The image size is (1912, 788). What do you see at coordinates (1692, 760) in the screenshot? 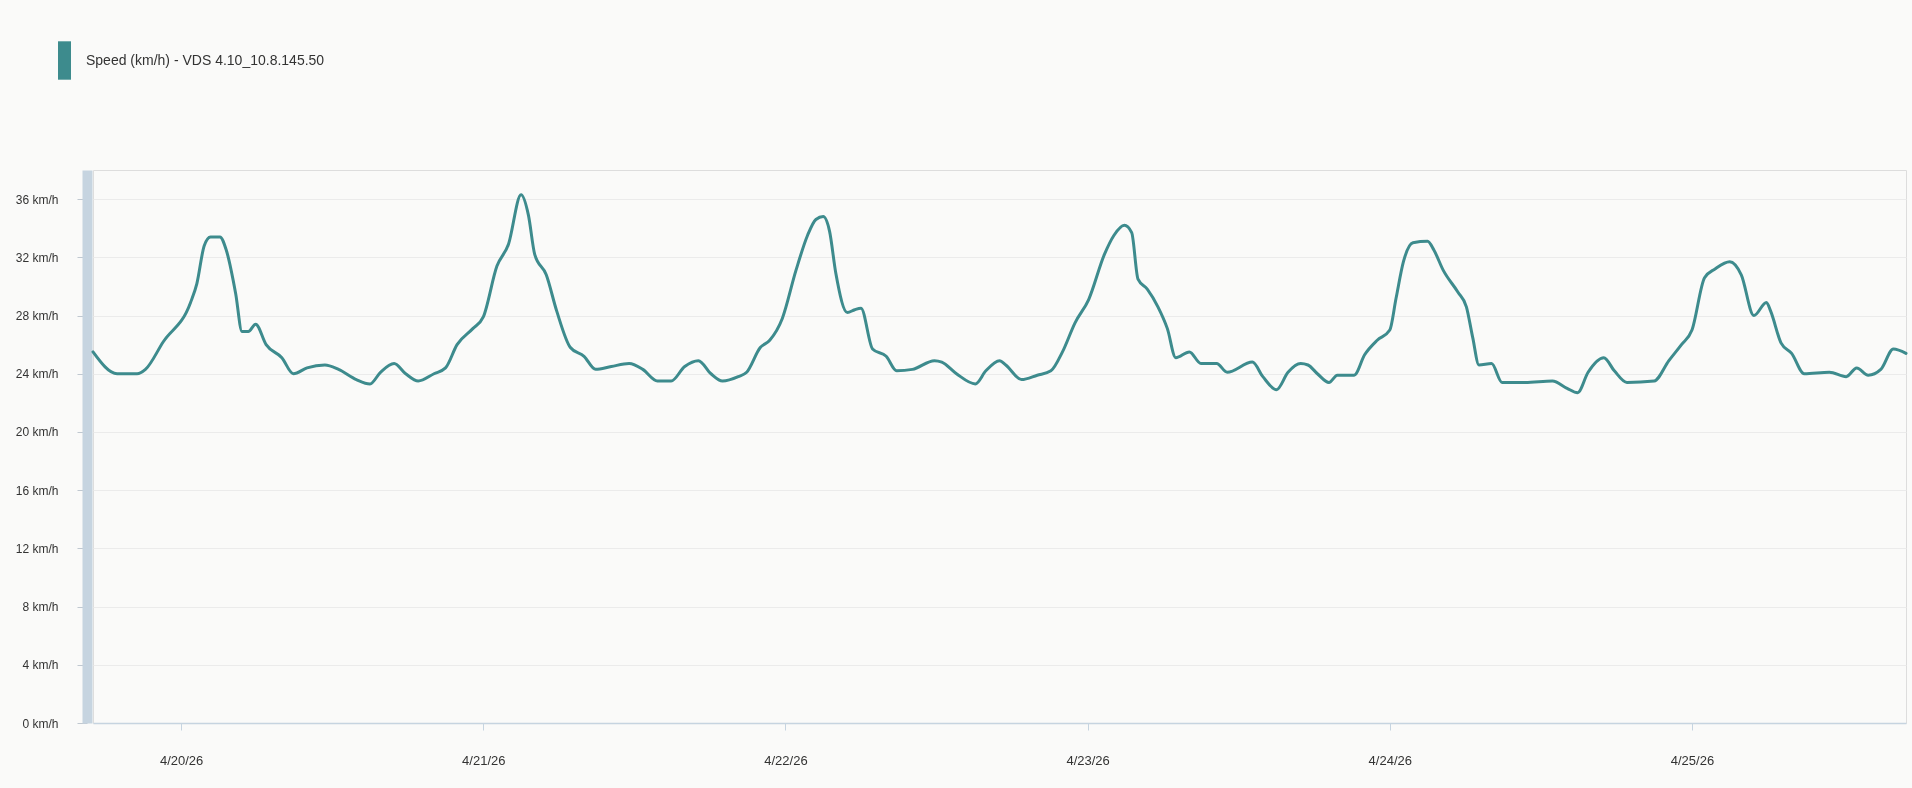
I see `x-tick-label: 4/25/26` at bounding box center [1692, 760].